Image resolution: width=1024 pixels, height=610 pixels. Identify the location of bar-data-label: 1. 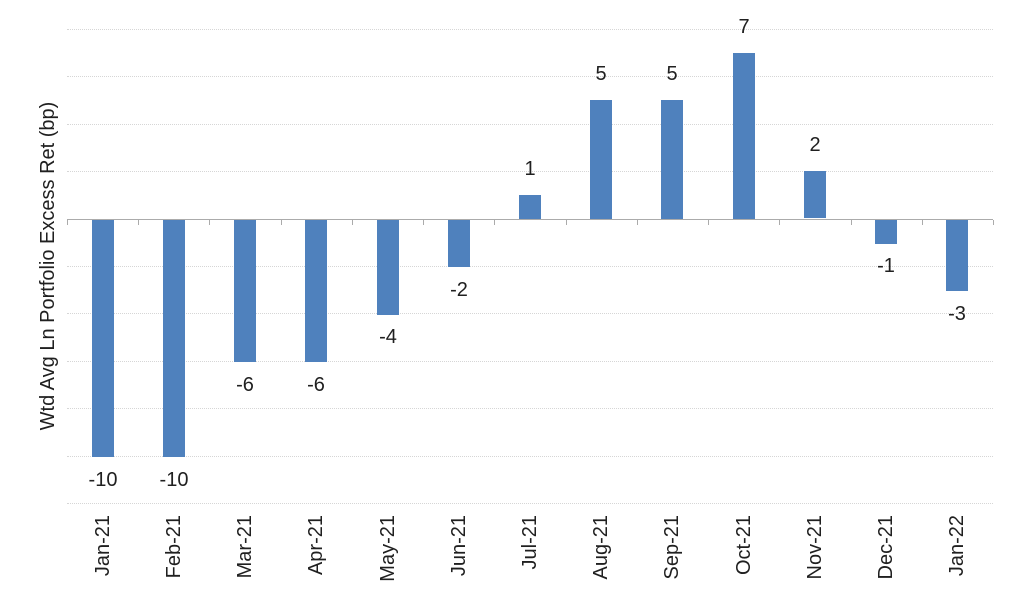
(530, 169).